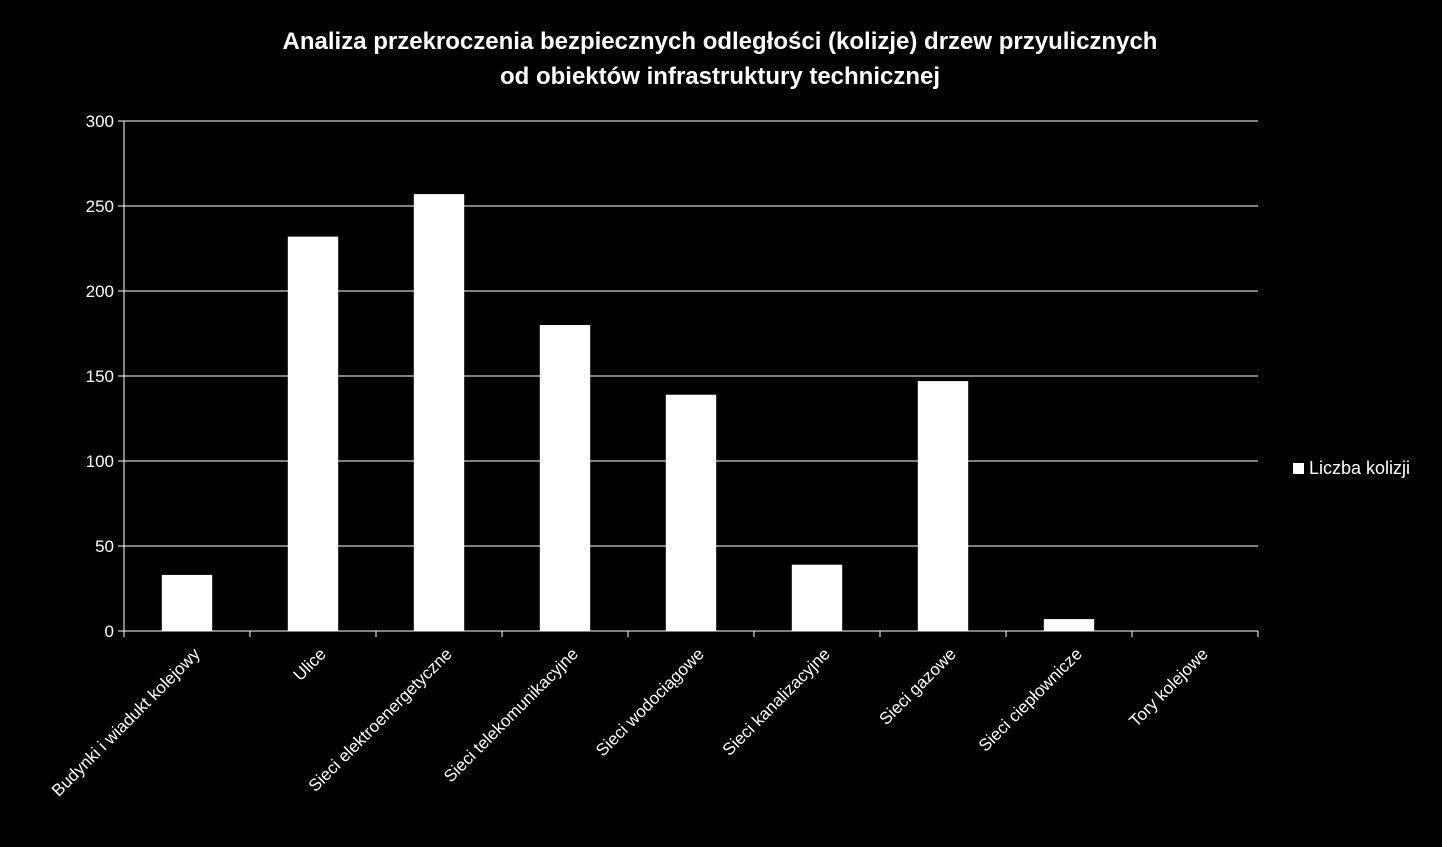 This screenshot has height=847, width=1442. What do you see at coordinates (104, 546) in the screenshot?
I see `y-tick-label: 50` at bounding box center [104, 546].